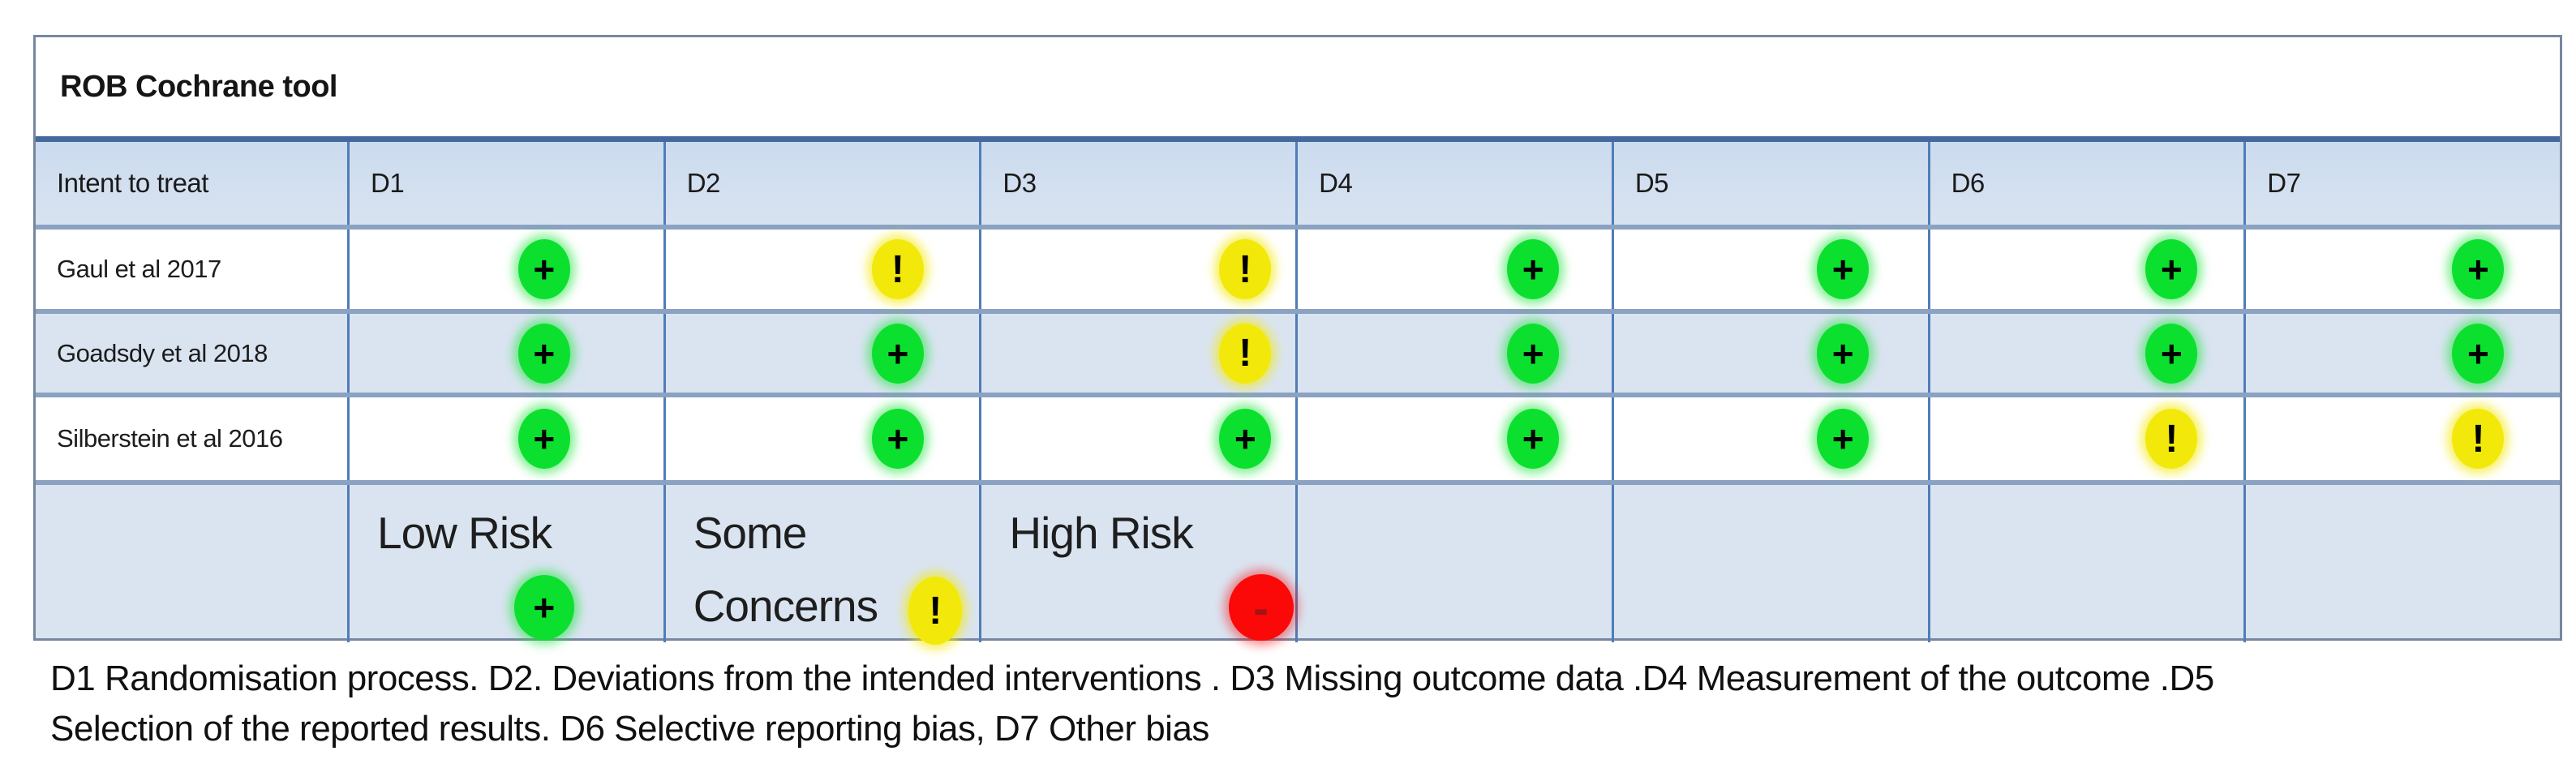  Describe the element at coordinates (1769, 184) in the screenshot. I see `header-cell-d5: D5` at that location.